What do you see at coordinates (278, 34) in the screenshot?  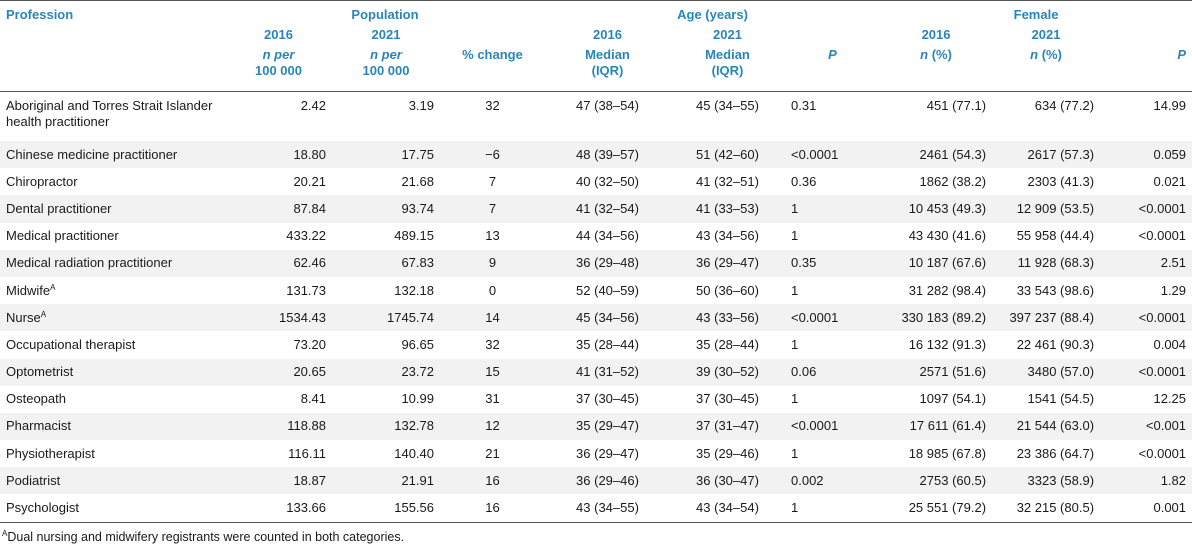 I see `header-pop-2016: 2016` at bounding box center [278, 34].